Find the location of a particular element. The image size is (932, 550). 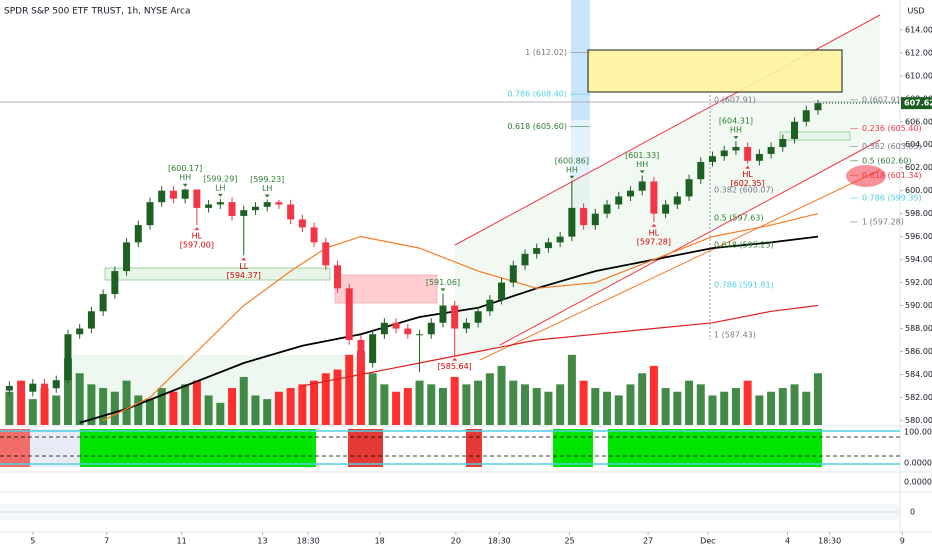

pivot-label: [597.00] is located at coordinates (197, 245).